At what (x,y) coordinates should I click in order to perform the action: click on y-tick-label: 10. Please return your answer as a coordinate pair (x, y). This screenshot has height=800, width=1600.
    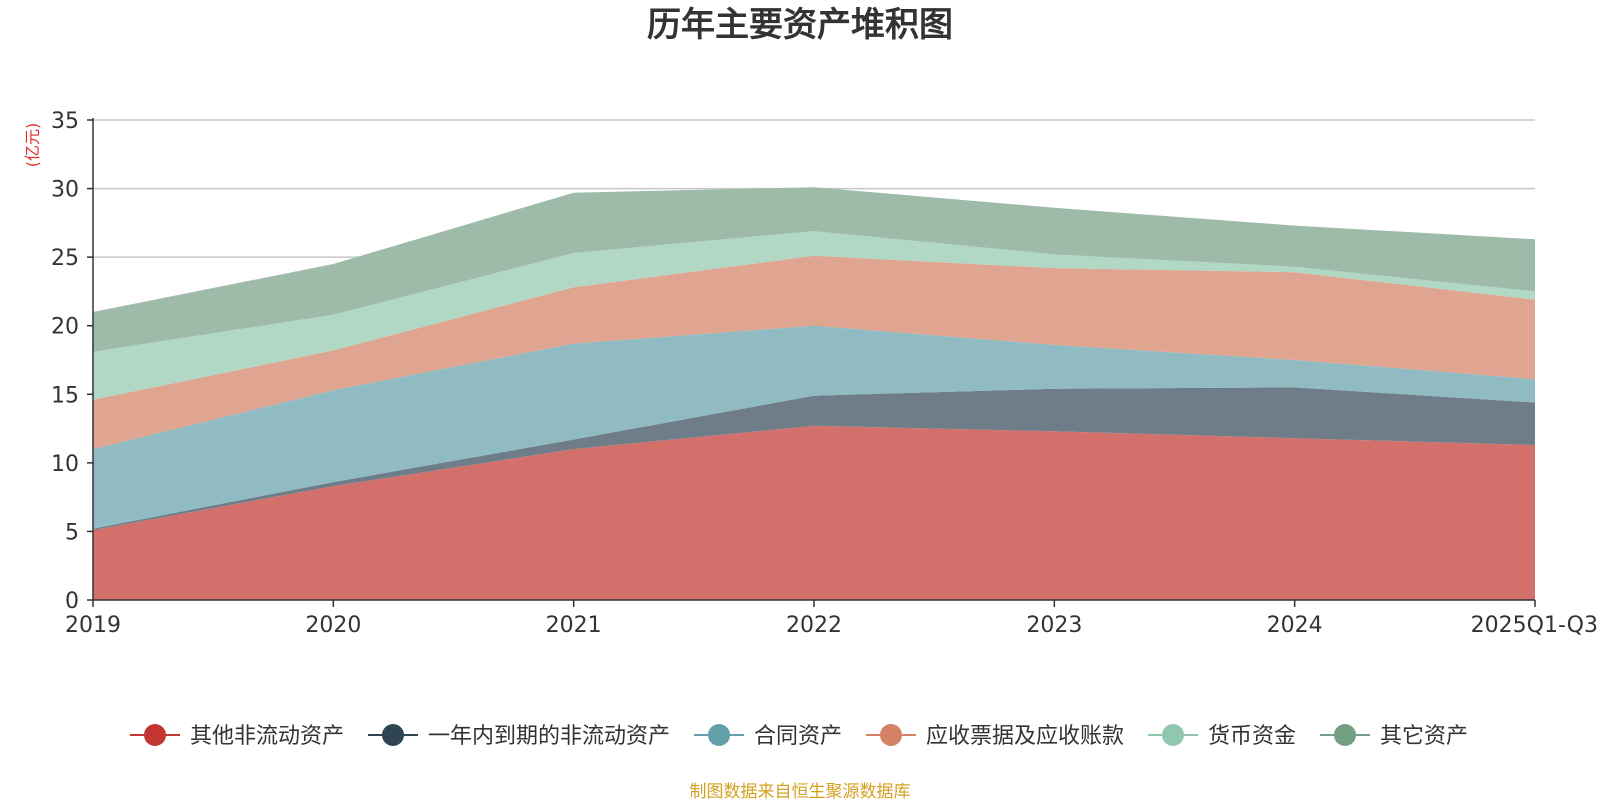
    Looking at the image, I should click on (65, 464).